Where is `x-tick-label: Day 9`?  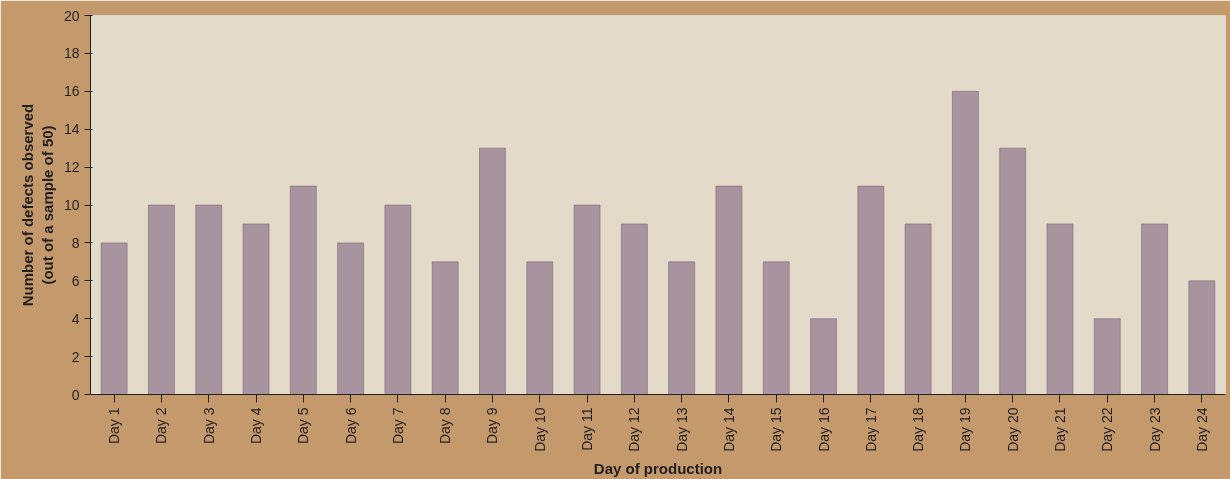 x-tick-label: Day 9 is located at coordinates (492, 426).